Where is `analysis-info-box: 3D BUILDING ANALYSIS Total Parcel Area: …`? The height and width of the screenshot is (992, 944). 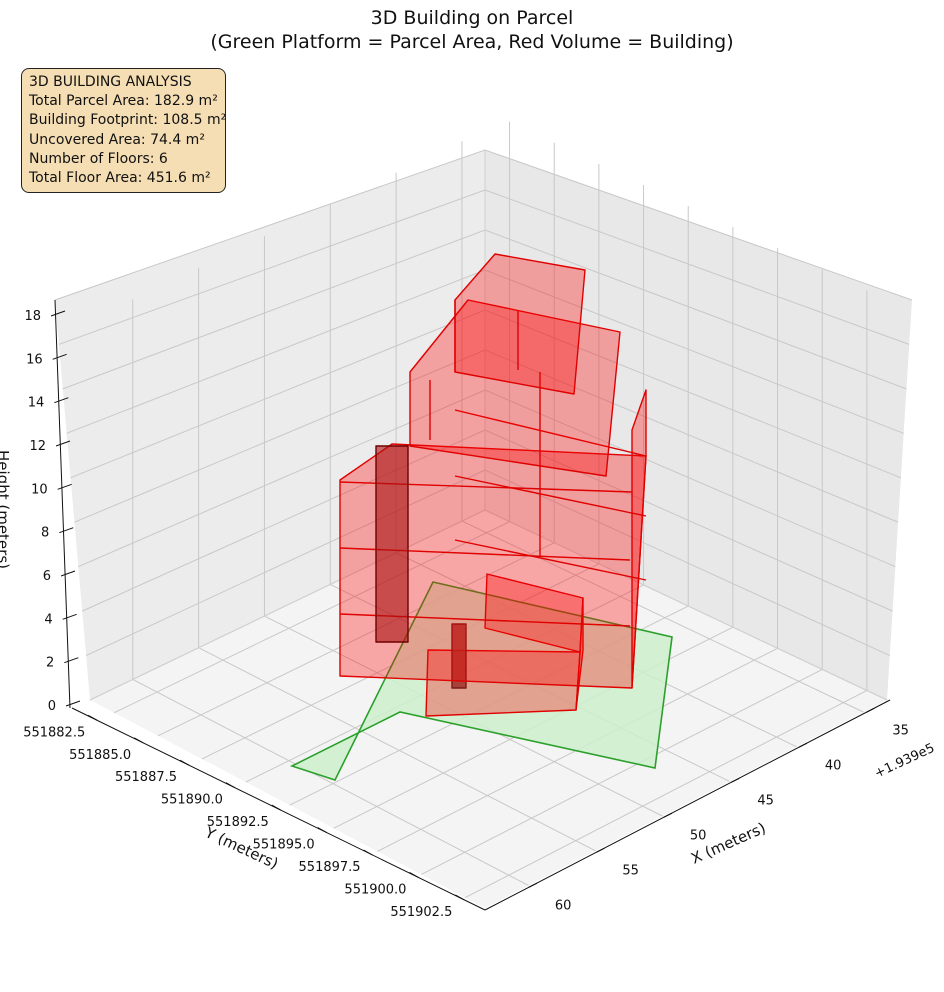 analysis-info-box: 3D BUILDING ANALYSIS Total Parcel Area: … is located at coordinates (124, 131).